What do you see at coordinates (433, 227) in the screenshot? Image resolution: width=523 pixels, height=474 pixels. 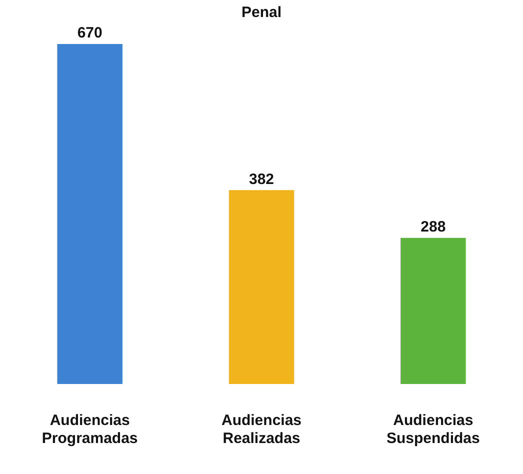 I see `data-label: 288` at bounding box center [433, 227].